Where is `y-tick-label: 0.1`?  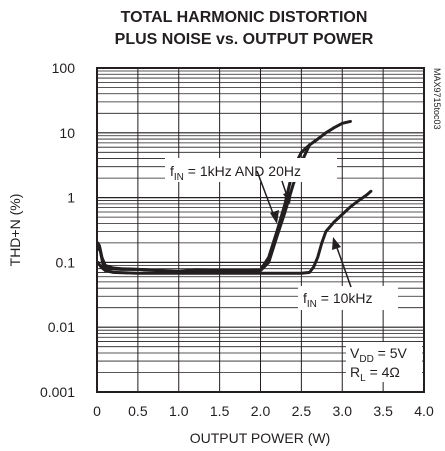 y-tick-label: 0.1 is located at coordinates (66, 262).